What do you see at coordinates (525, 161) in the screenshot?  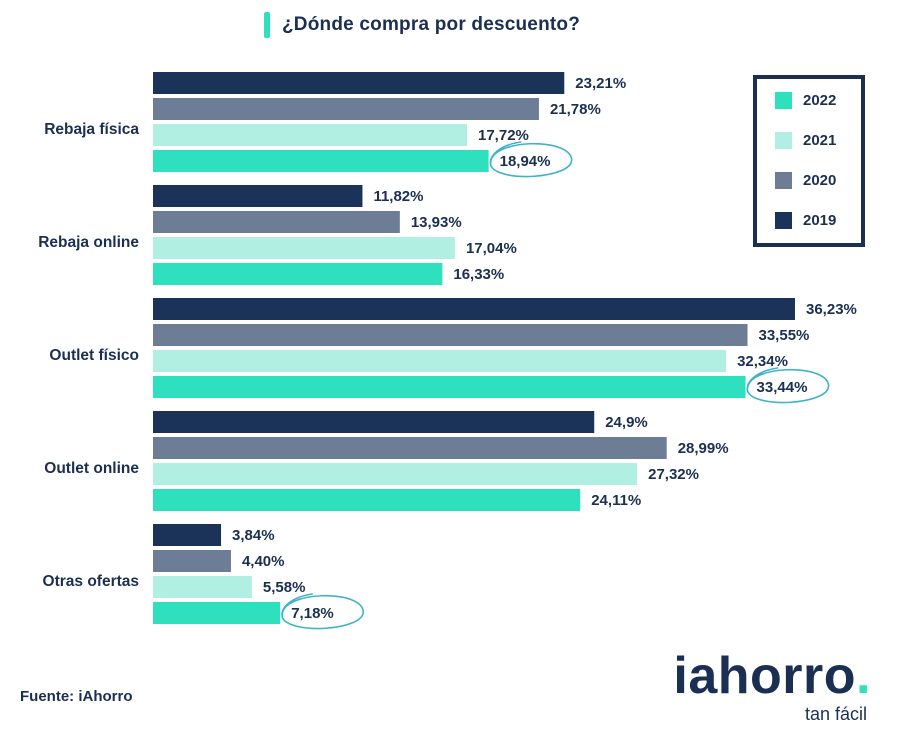 I see `data-label: 18,94%` at bounding box center [525, 161].